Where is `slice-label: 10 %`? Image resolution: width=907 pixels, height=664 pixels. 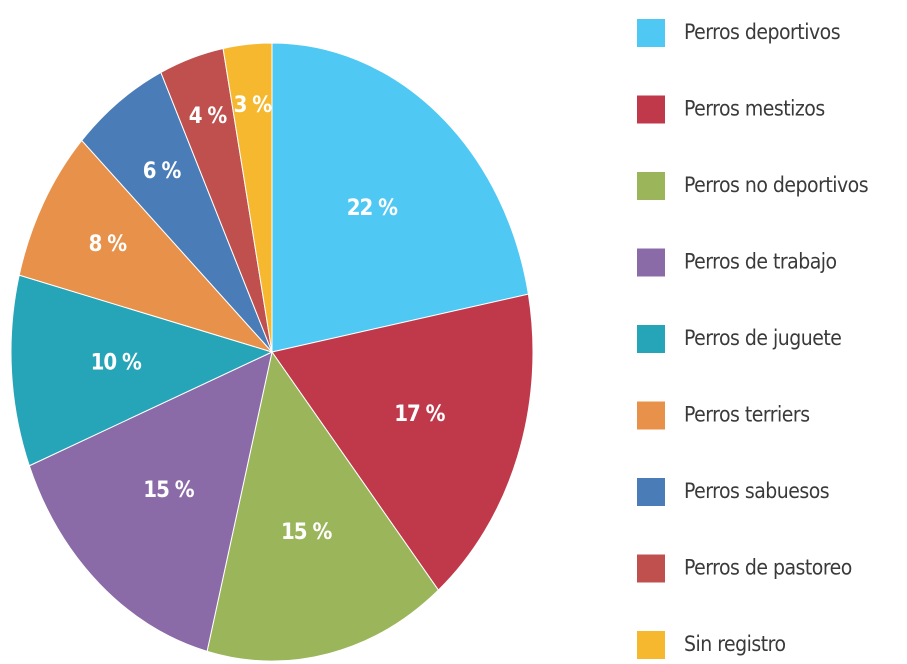
slice-label: 10 % is located at coordinates (116, 363).